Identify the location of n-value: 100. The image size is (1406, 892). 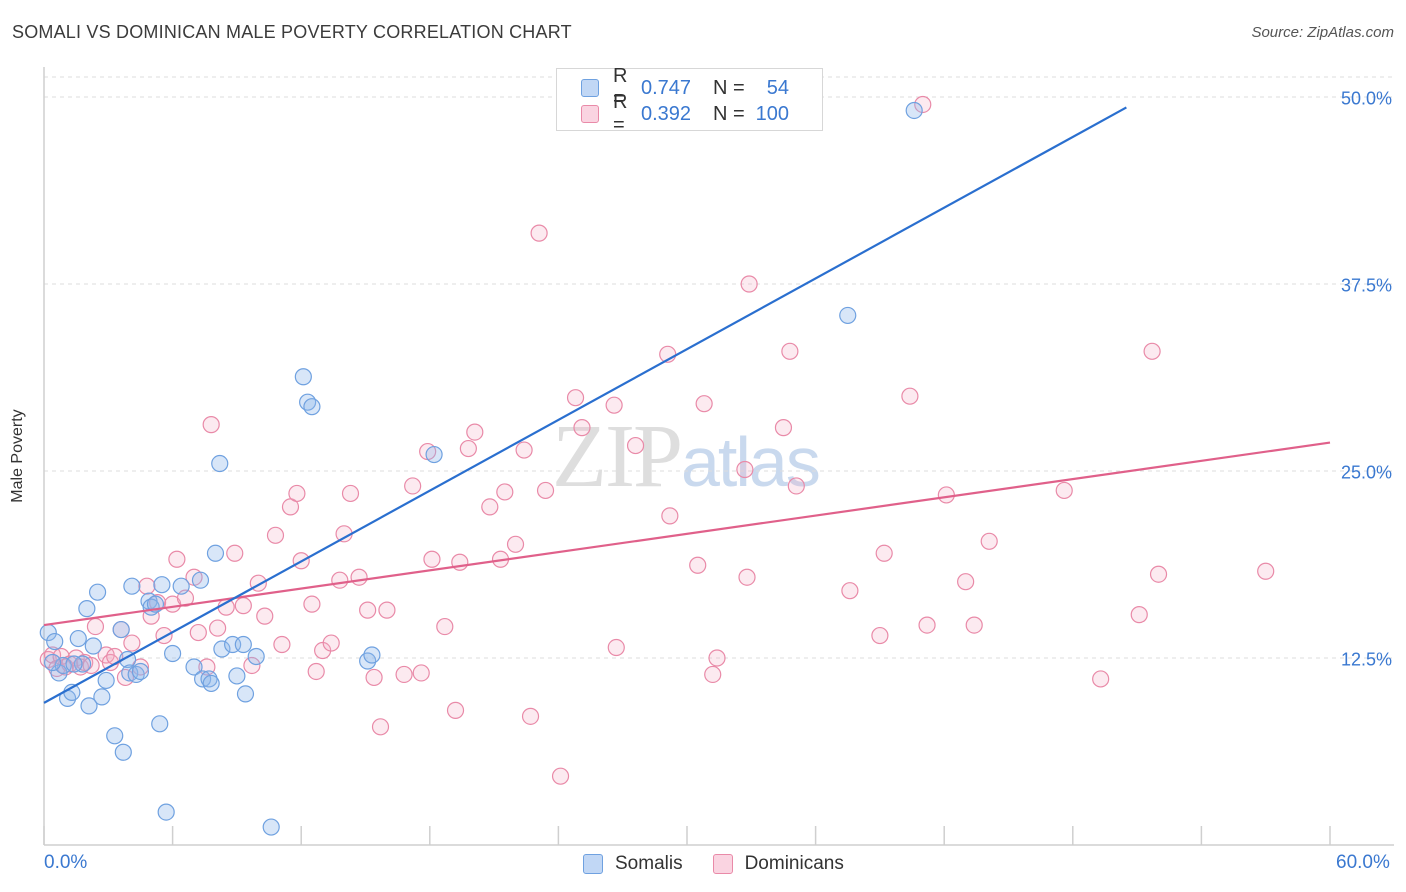
(772, 113).